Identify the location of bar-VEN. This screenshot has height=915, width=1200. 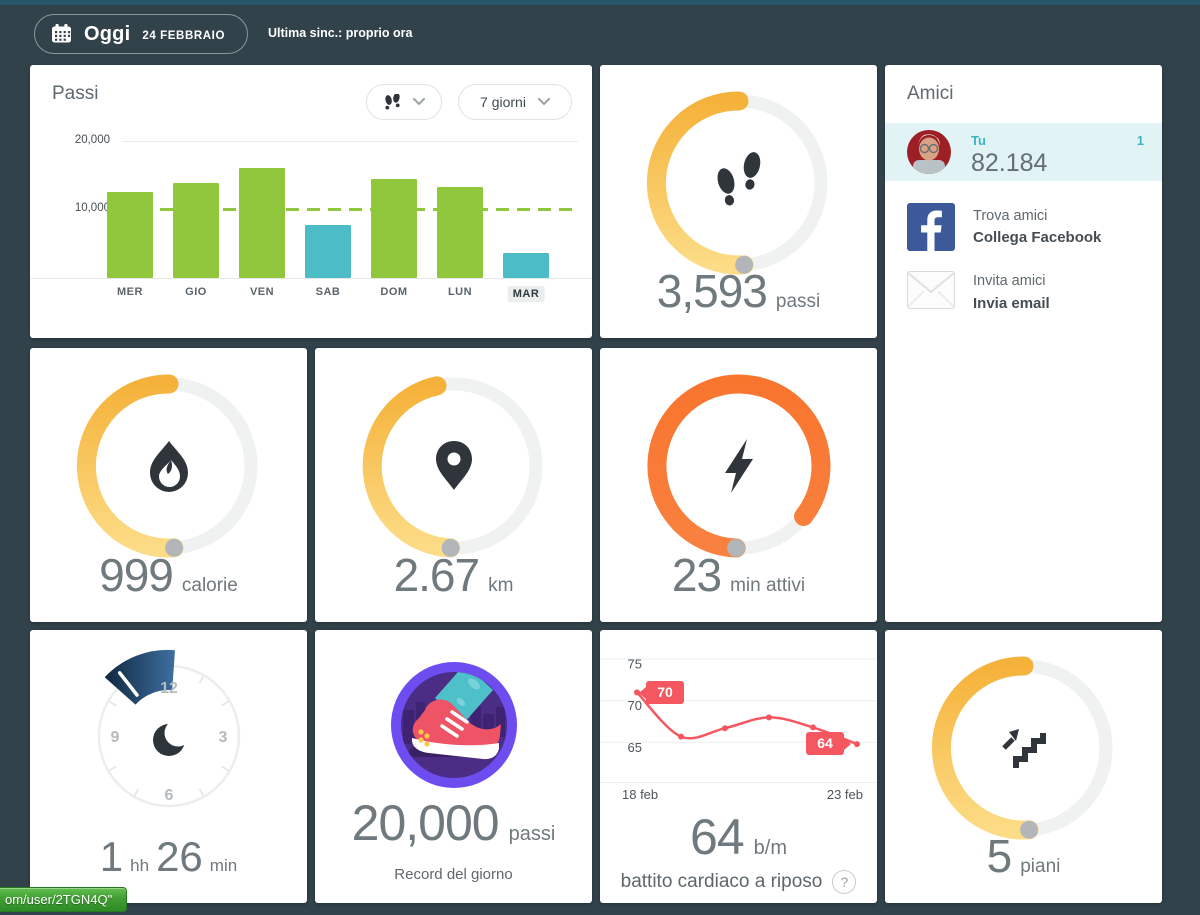
(262, 222).